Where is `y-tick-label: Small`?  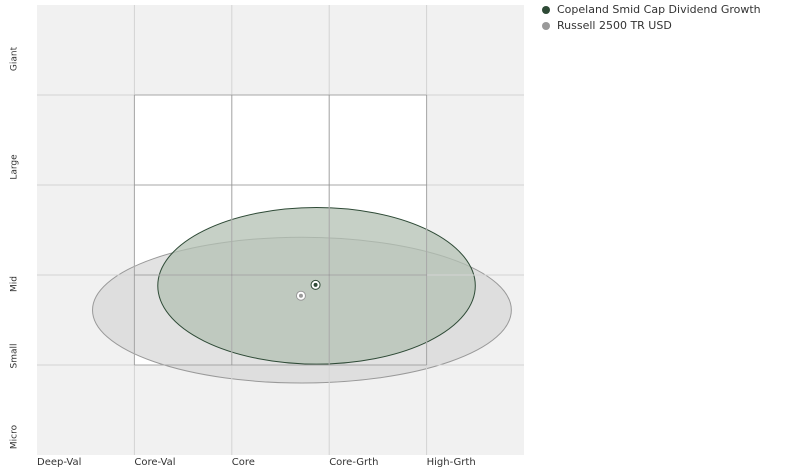 y-tick-label: Small is located at coordinates (15, 356).